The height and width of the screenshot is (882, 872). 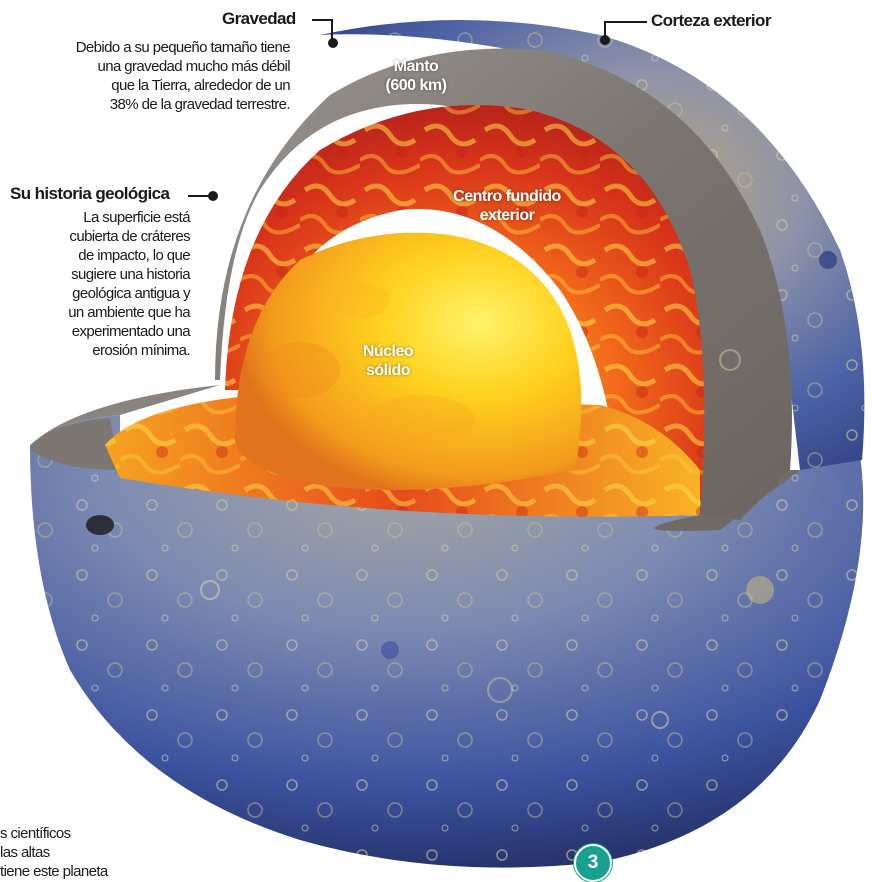 I want to click on leader-line-gravity-v, so click(x=332, y=31).